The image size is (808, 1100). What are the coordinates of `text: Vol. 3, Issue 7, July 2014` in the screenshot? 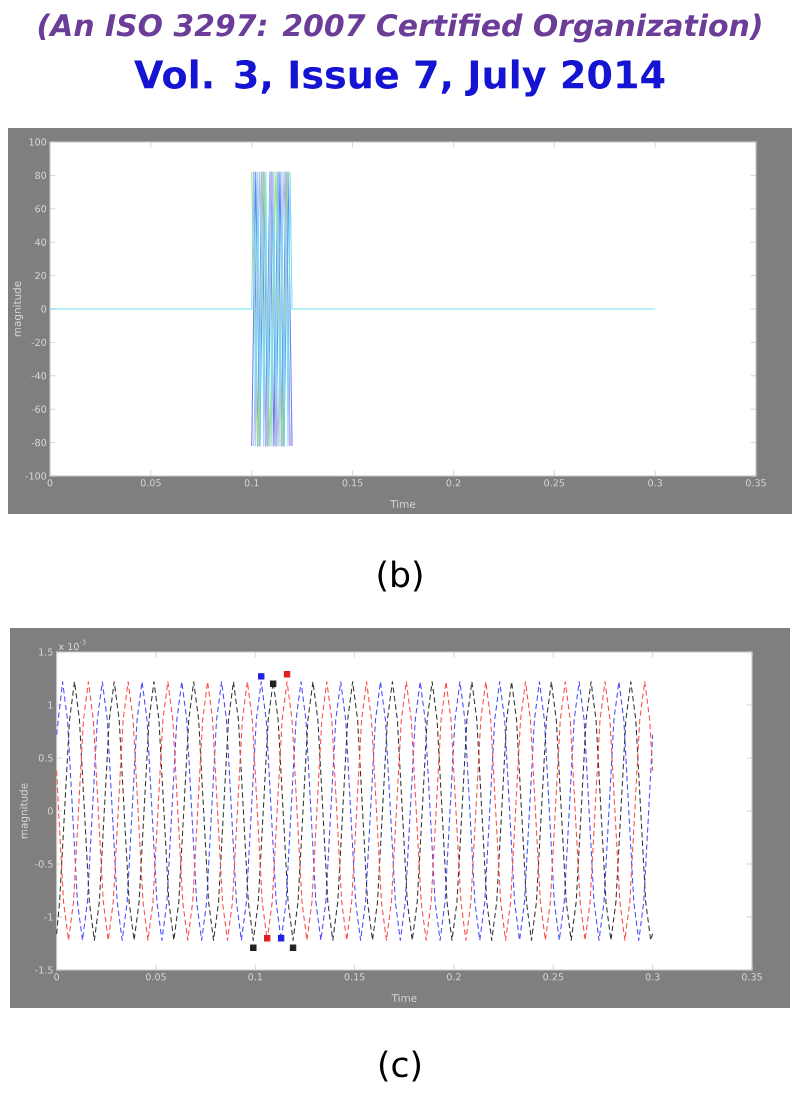 It's located at (399, 78).